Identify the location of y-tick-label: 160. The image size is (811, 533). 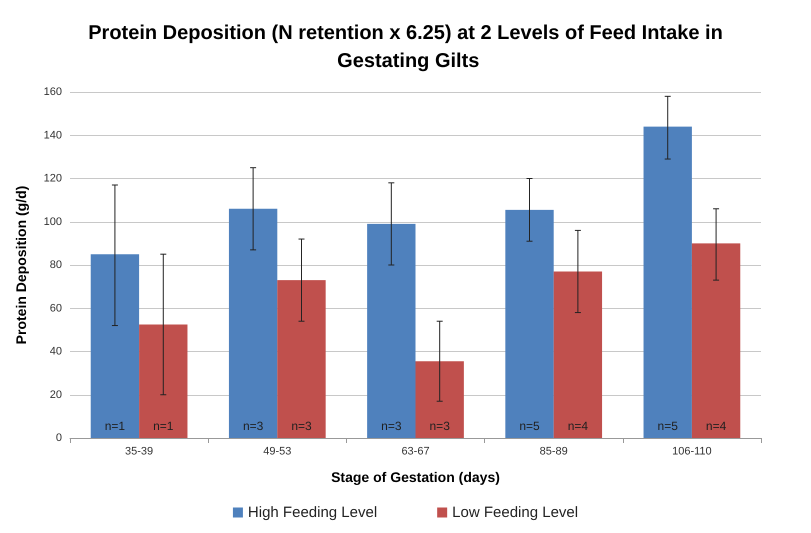
(53, 92).